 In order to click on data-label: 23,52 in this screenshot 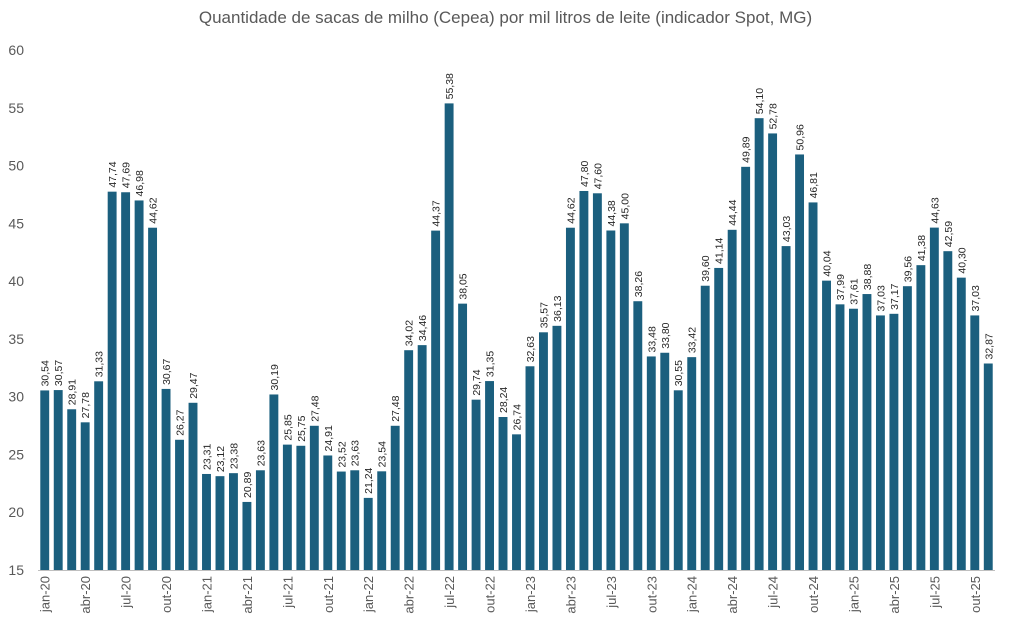, I will do `click(342, 454)`.